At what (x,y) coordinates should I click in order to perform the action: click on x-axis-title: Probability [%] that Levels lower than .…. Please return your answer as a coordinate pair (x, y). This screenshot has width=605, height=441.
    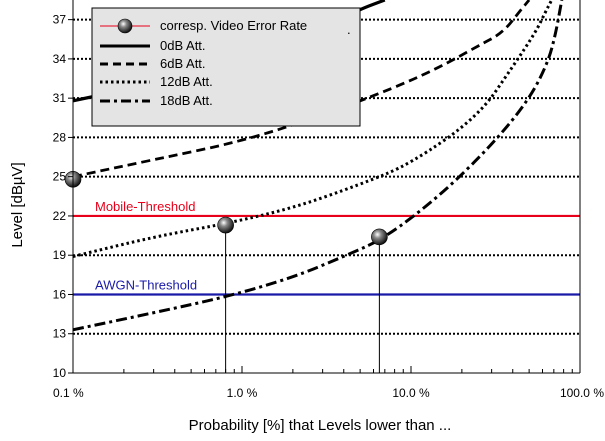
    Looking at the image, I should click on (320, 425).